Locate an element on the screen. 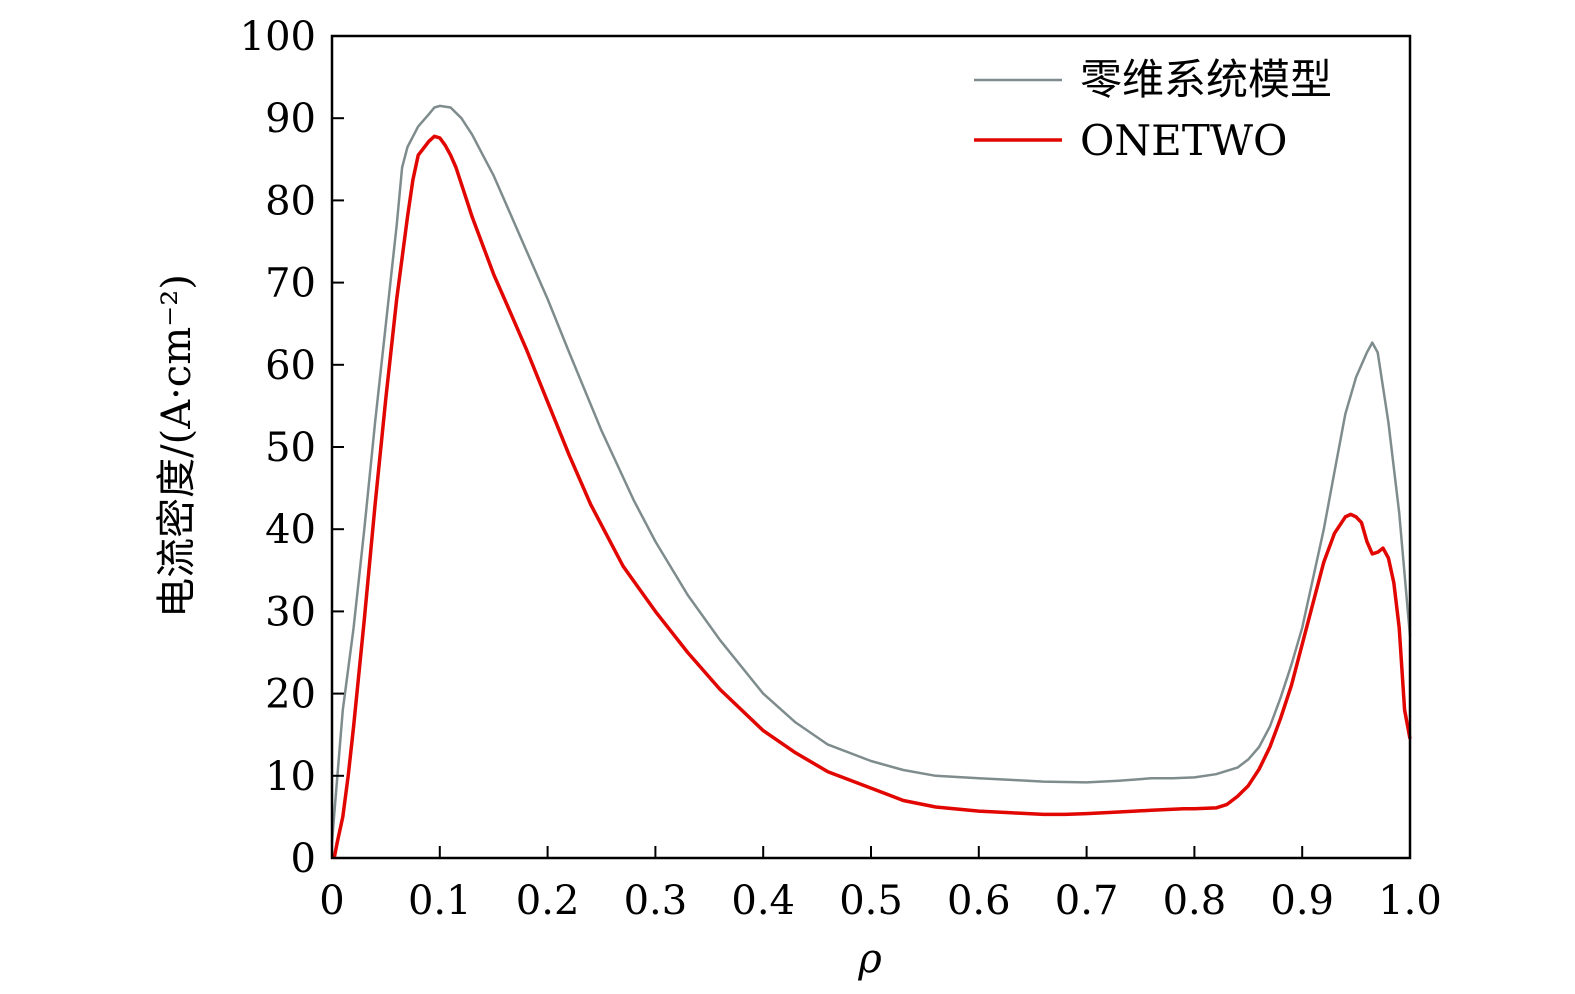  y-tick-label: 80 is located at coordinates (290, 201).